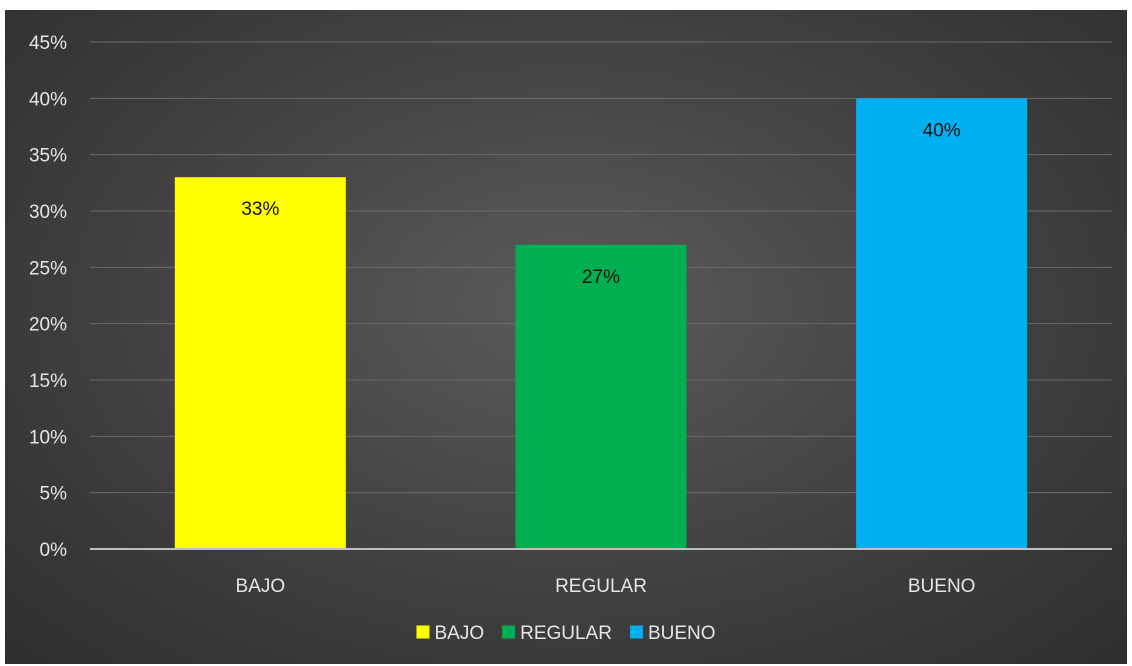  Describe the element at coordinates (260, 209) in the screenshot. I see `data-label: 33%` at that location.